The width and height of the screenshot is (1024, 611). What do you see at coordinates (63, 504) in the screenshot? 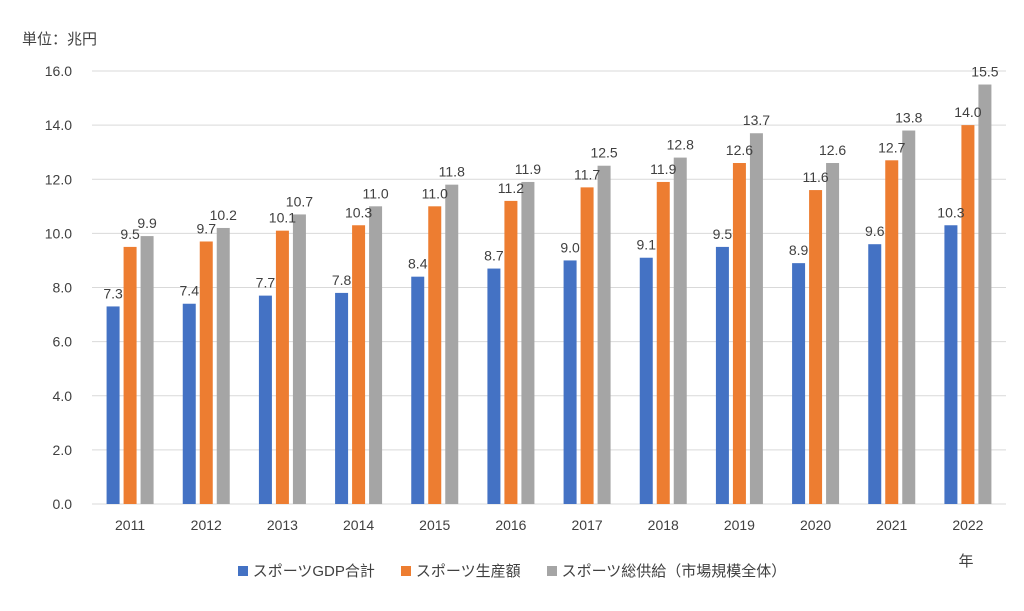
I see `y-tick-label: 0.0` at bounding box center [63, 504].